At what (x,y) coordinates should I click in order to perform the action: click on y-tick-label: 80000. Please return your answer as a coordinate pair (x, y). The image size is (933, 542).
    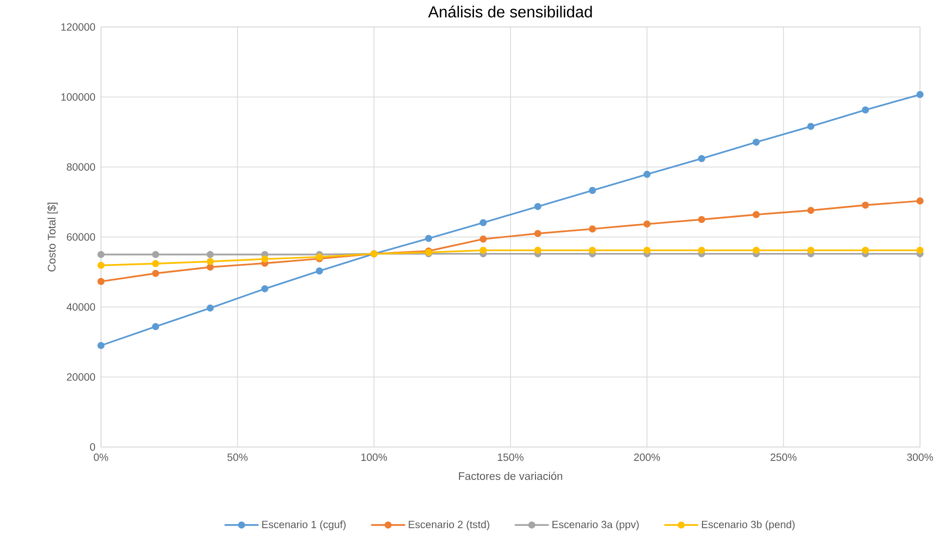
    Looking at the image, I should click on (81, 167).